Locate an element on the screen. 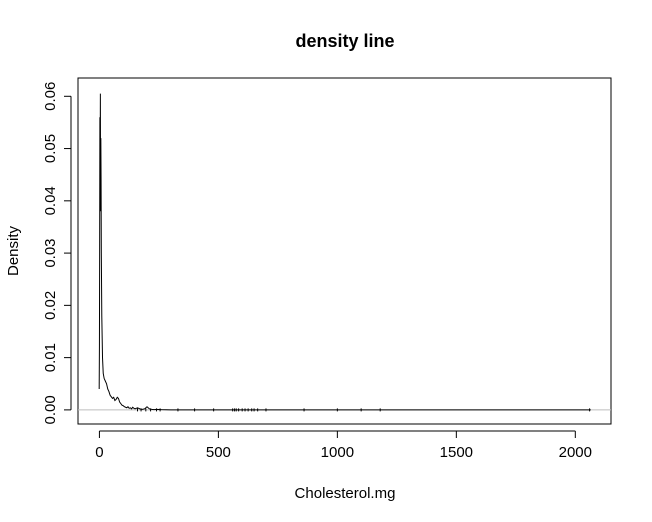 The image size is (652, 522). x-tick-label: 2000 is located at coordinates (575, 452).